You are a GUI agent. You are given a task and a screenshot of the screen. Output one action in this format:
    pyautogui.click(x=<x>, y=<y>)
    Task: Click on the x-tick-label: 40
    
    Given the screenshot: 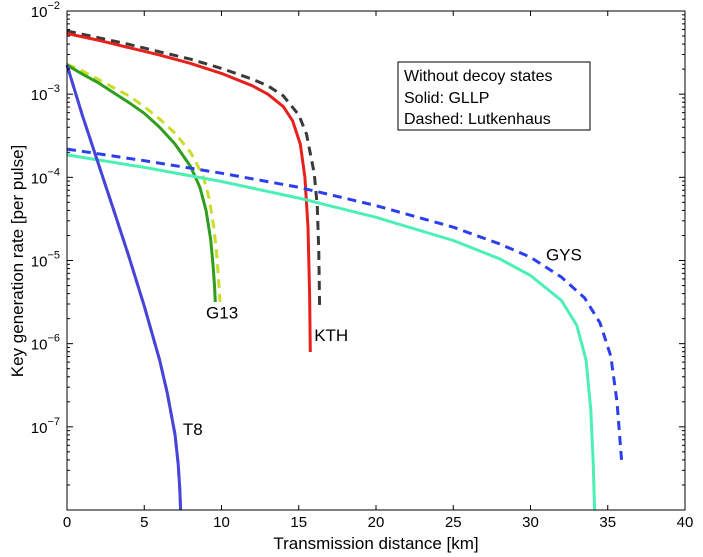 What is the action you would take?
    pyautogui.click(x=685, y=522)
    